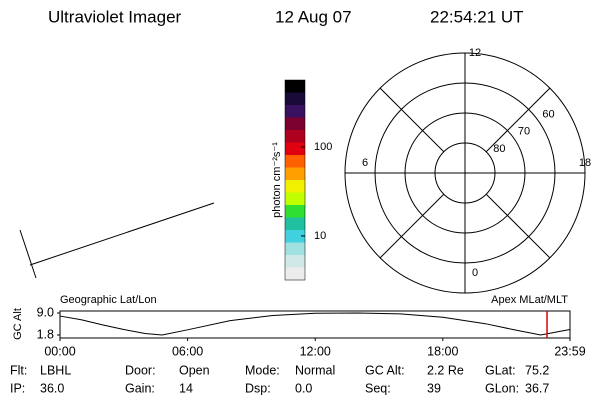 The image size is (600, 400). I want to click on x-tick-label: 12:00, so click(315, 351).